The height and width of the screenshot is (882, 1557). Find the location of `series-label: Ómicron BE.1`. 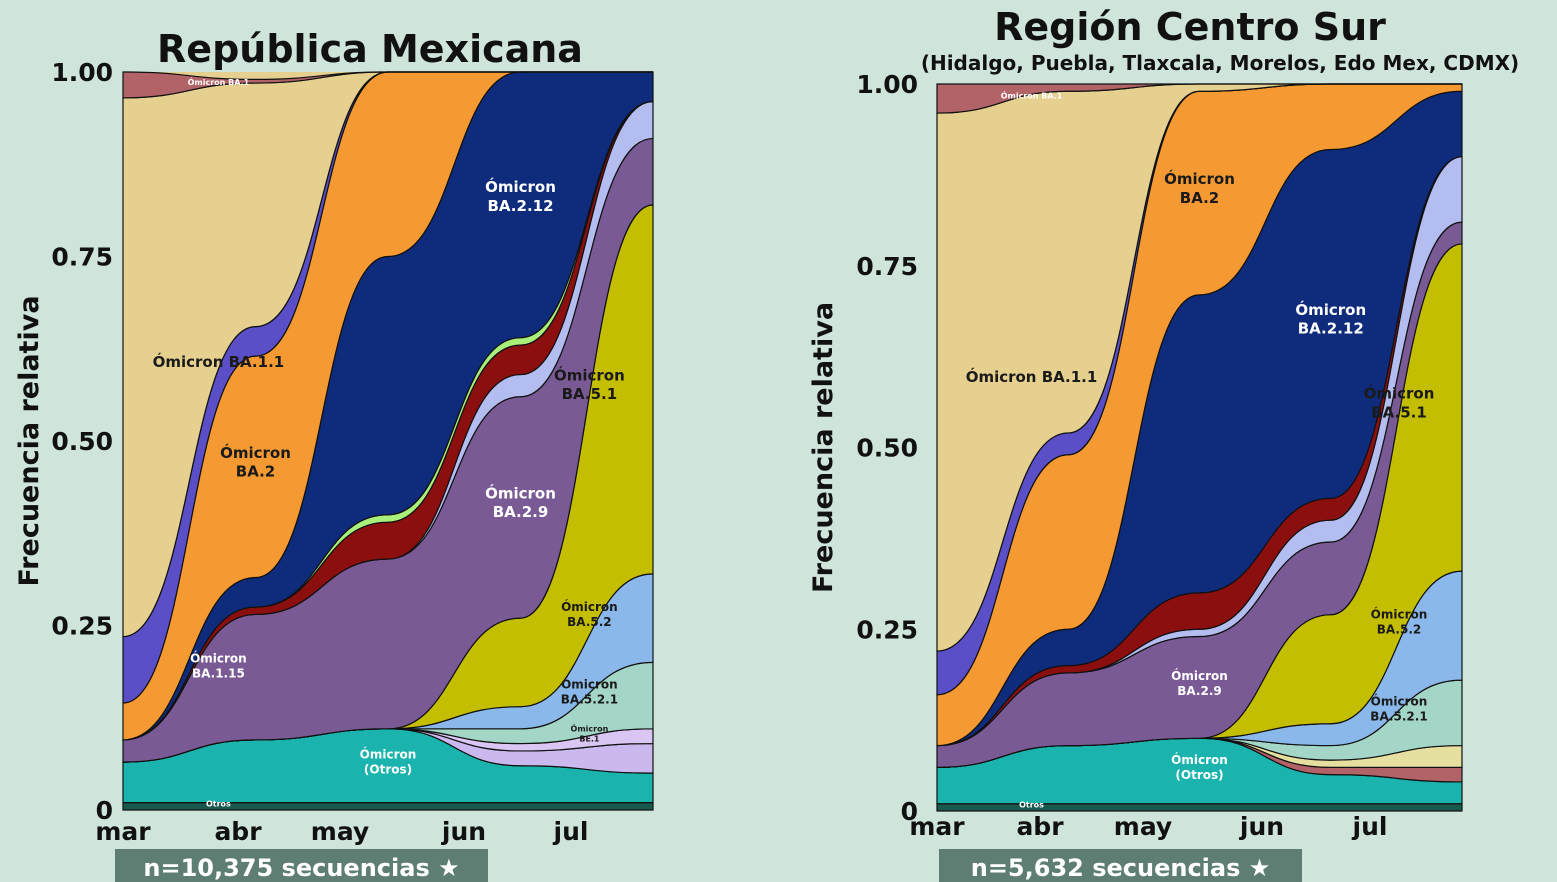

series-label: Ómicron BE.1 is located at coordinates (590, 732).